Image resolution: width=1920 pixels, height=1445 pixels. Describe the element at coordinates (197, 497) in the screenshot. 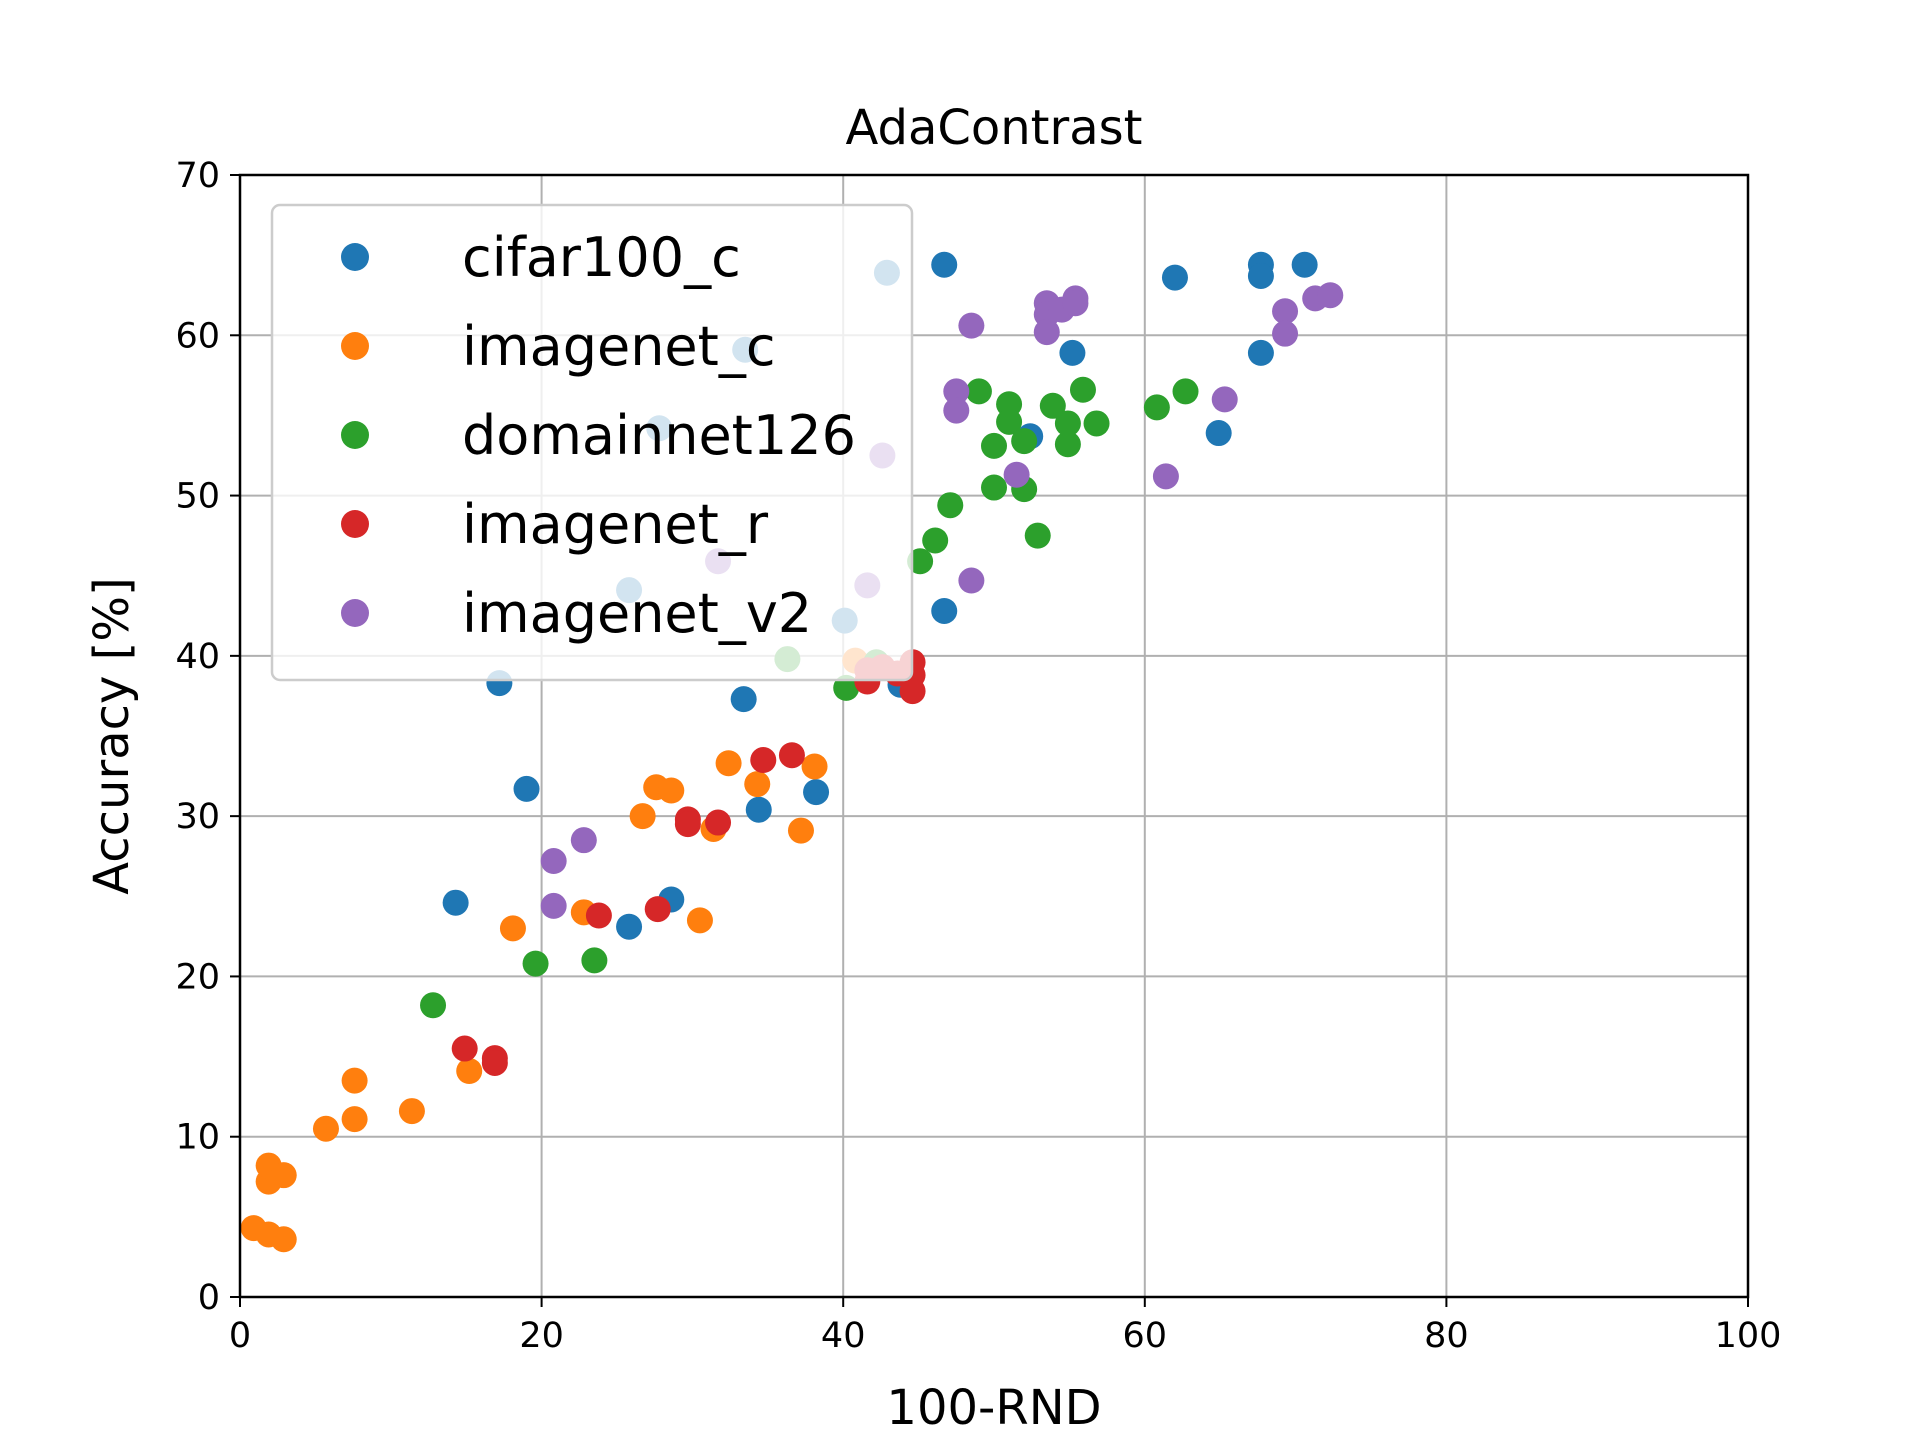

I see `y-tick-label: 50` at that location.